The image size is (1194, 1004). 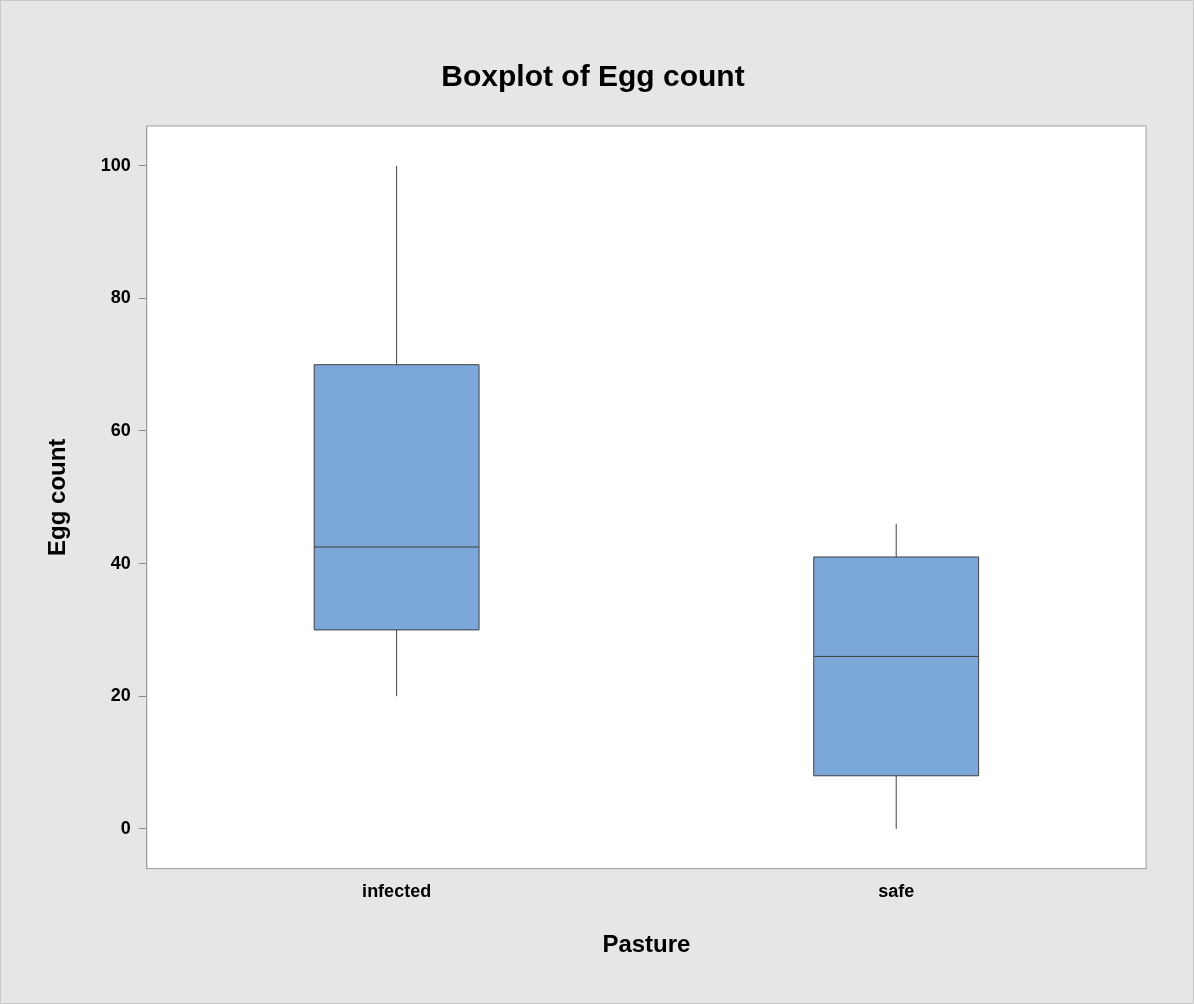 I want to click on x-tick-label: infected, so click(x=397, y=891).